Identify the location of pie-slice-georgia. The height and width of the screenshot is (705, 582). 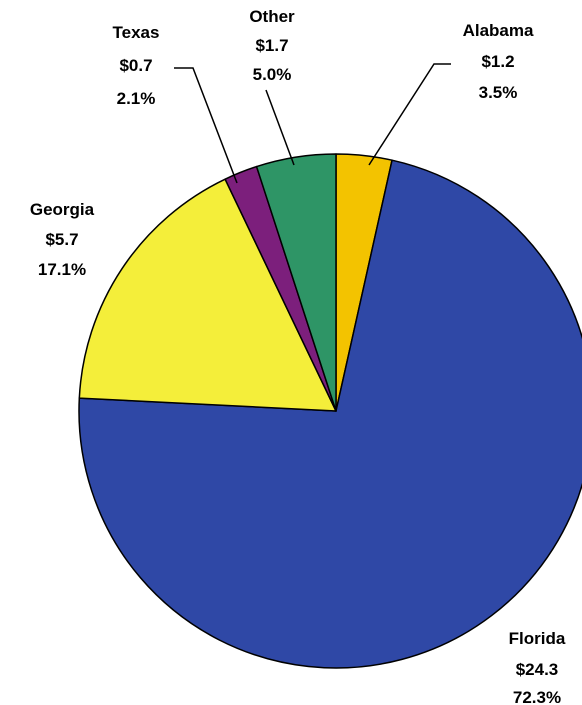
(207, 295).